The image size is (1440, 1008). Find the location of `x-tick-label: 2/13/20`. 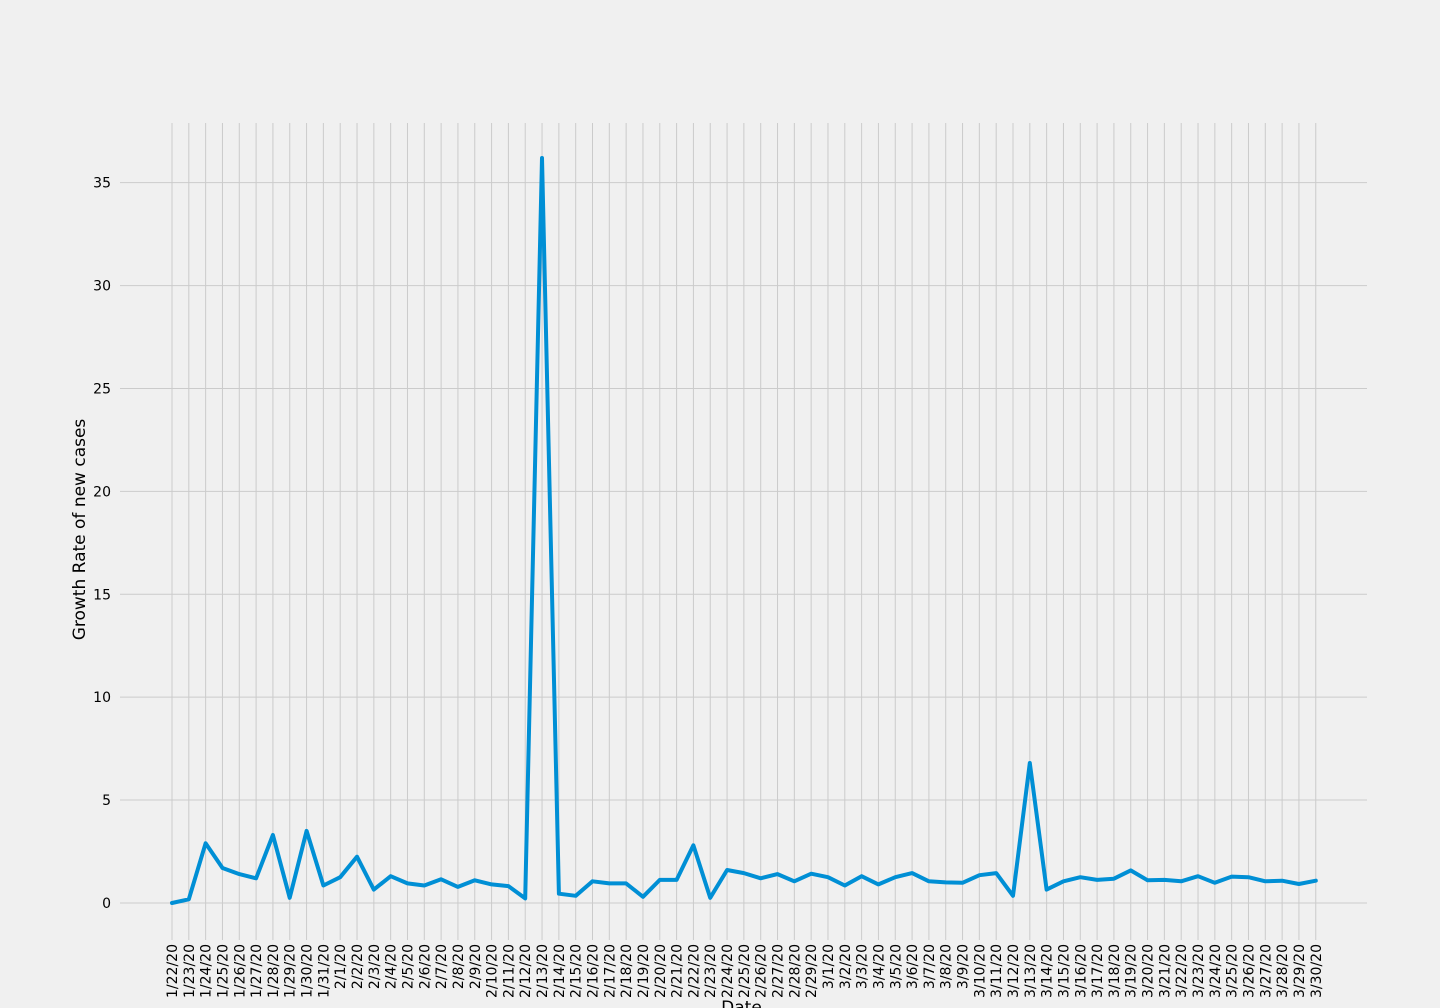

x-tick-label: 2/13/20 is located at coordinates (543, 971).